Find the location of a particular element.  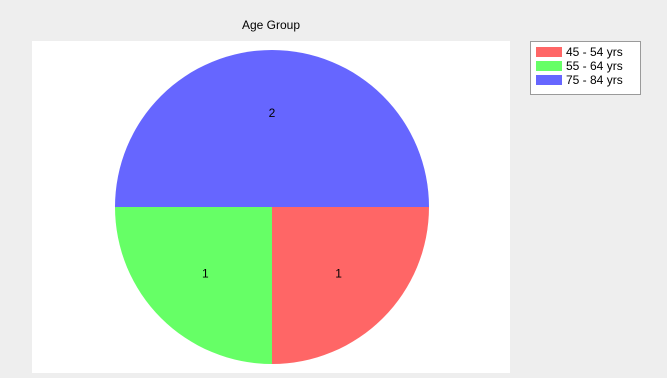

legend-item: 45 - 54 yrs is located at coordinates (585, 52).